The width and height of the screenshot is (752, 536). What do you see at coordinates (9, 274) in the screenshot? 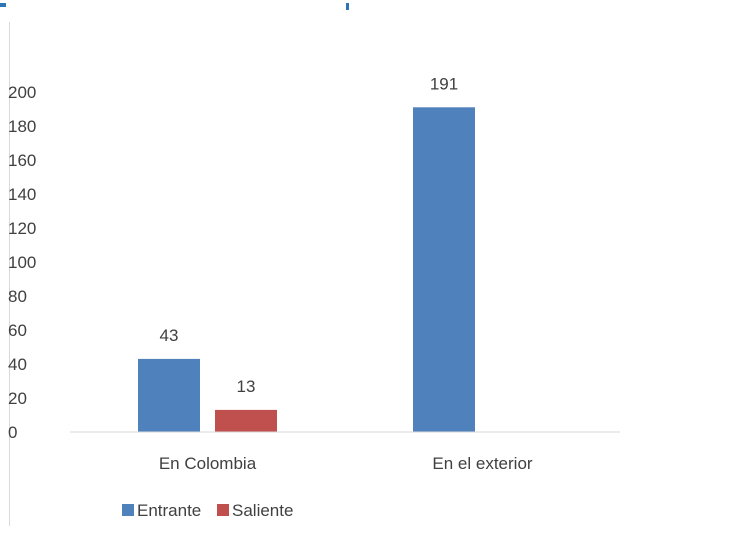
I see `chart-frame-left-border` at bounding box center [9, 274].